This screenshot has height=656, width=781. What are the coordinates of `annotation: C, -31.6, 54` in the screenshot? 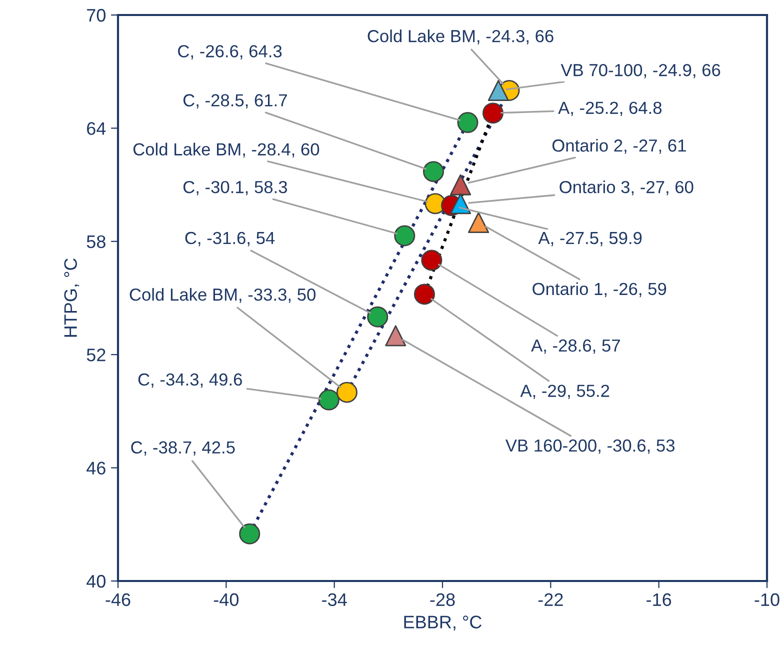 It's located at (230, 239).